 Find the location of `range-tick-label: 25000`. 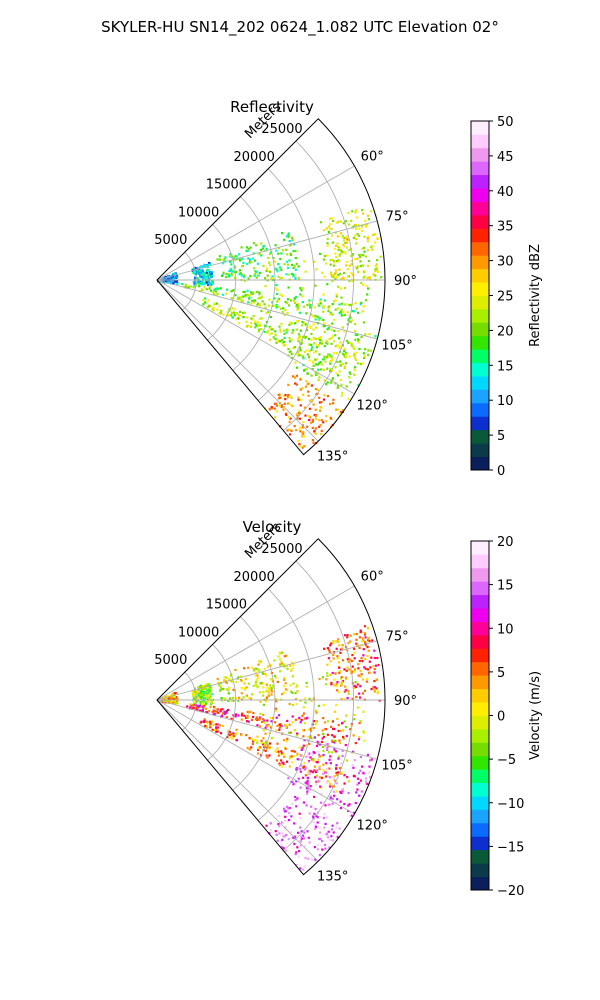

range-tick-label: 25000 is located at coordinates (281, 549).